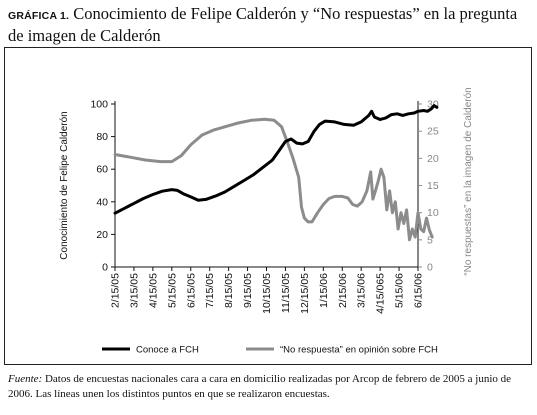 This screenshot has width=537, height=415. Describe the element at coordinates (64, 185) in the screenshot. I see `y-left-axis-title: Conocimiento de Felipe Calderón` at that location.